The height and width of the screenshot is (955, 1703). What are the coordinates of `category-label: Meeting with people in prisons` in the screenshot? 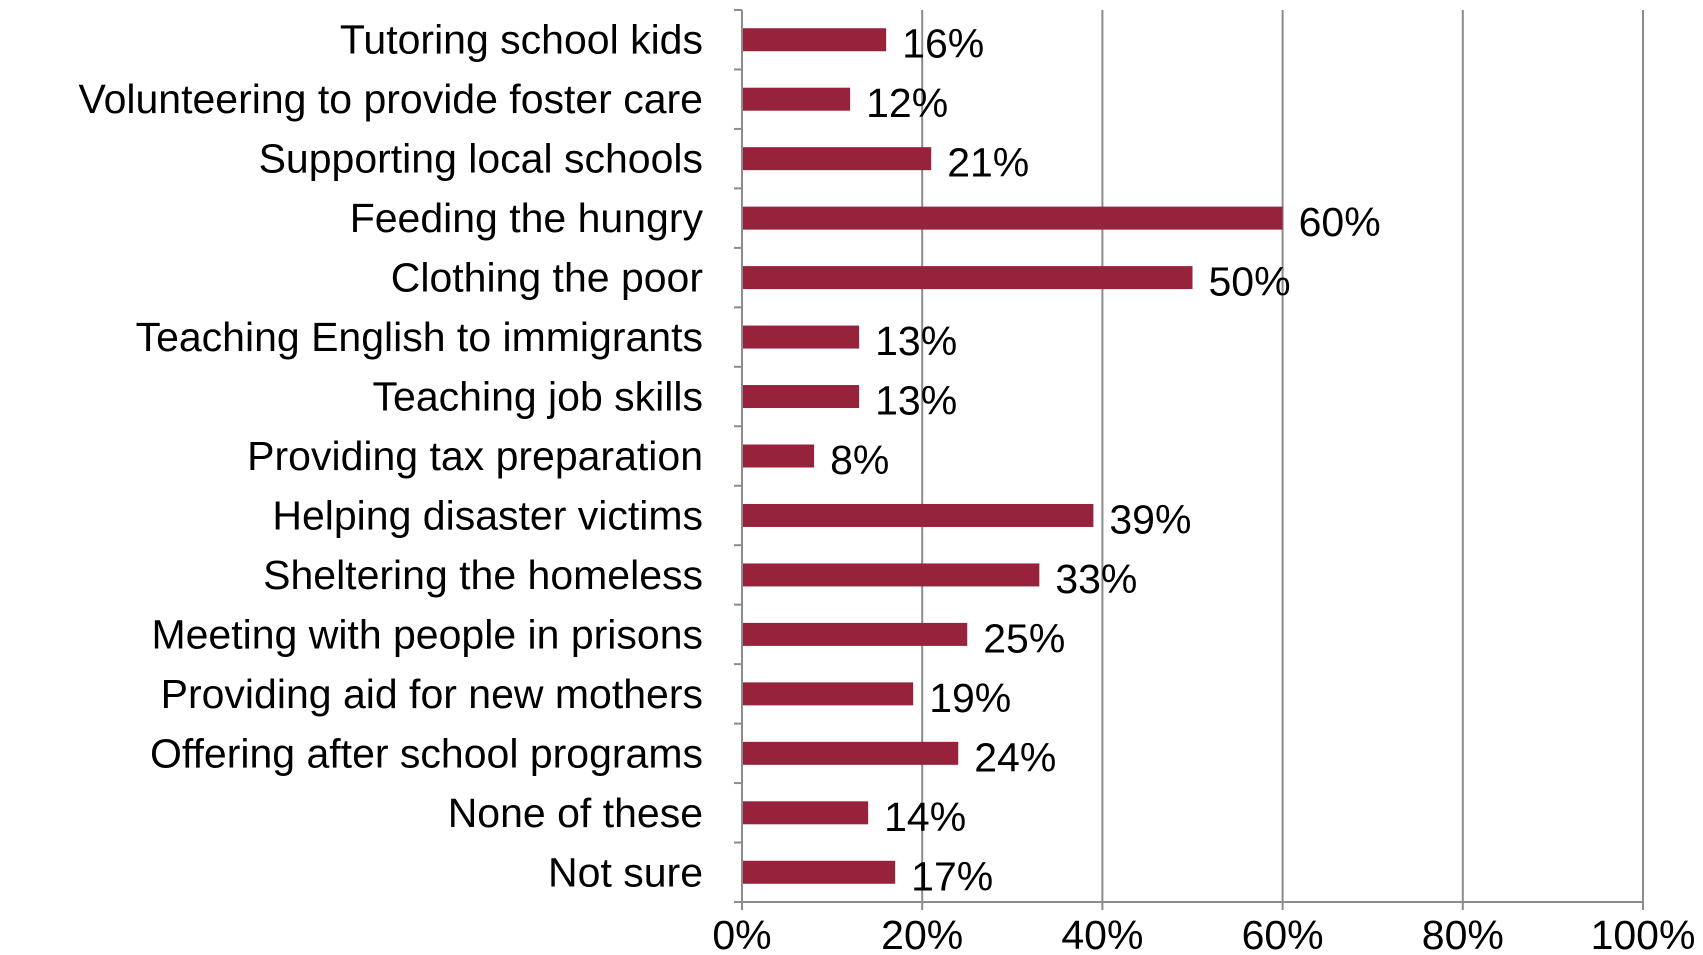 It's located at (427, 634).